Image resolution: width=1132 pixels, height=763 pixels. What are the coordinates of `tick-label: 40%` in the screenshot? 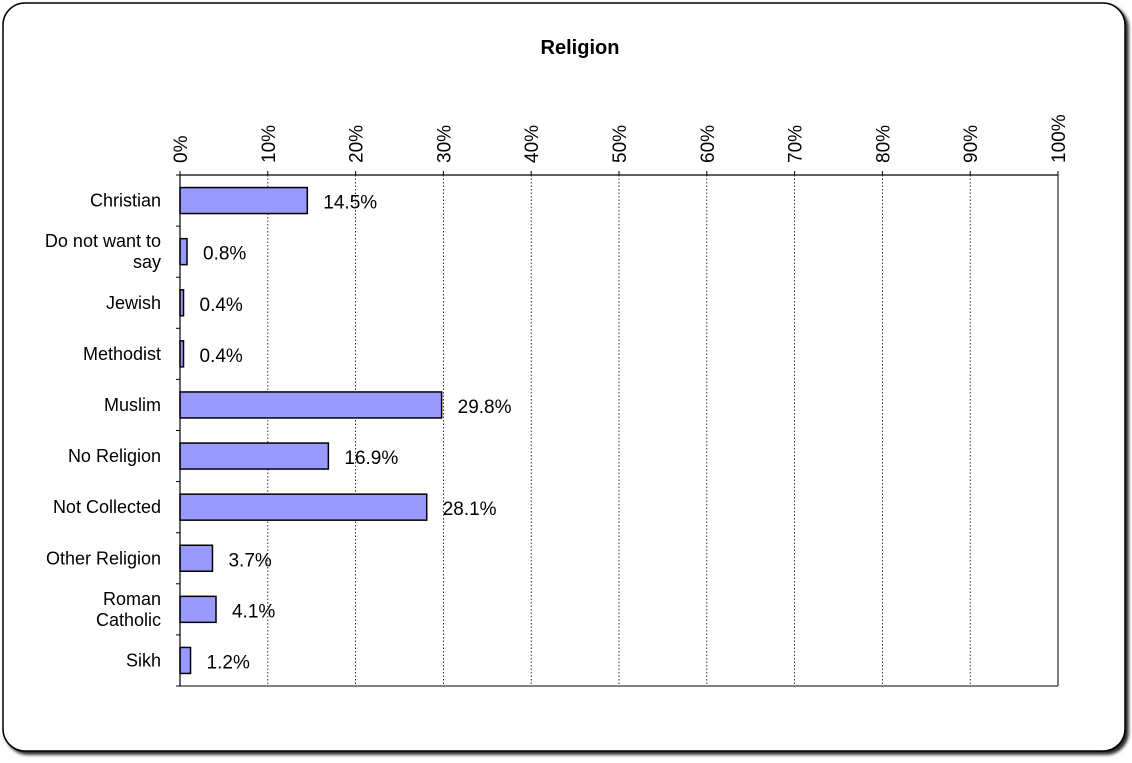 It's located at (532, 144).